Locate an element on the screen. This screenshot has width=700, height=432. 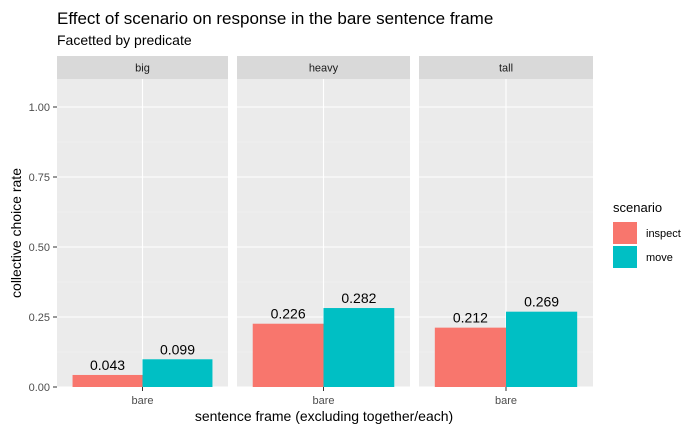
legend: scenario inspect move is located at coordinates (647, 234).